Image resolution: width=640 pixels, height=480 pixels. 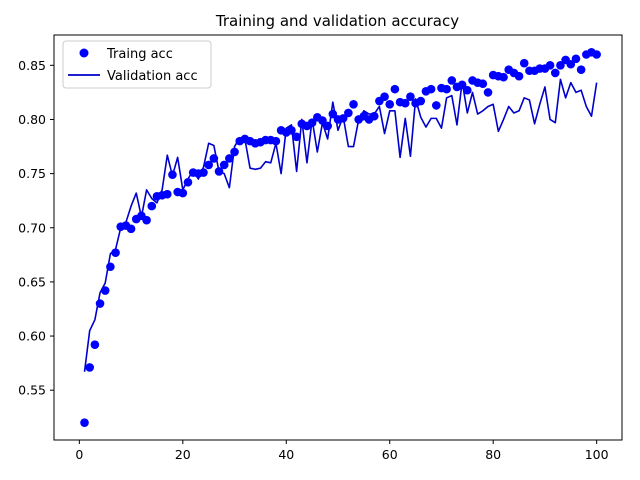 What do you see at coordinates (32, 227) in the screenshot?
I see `y-tick-label: 0.70` at bounding box center [32, 227].